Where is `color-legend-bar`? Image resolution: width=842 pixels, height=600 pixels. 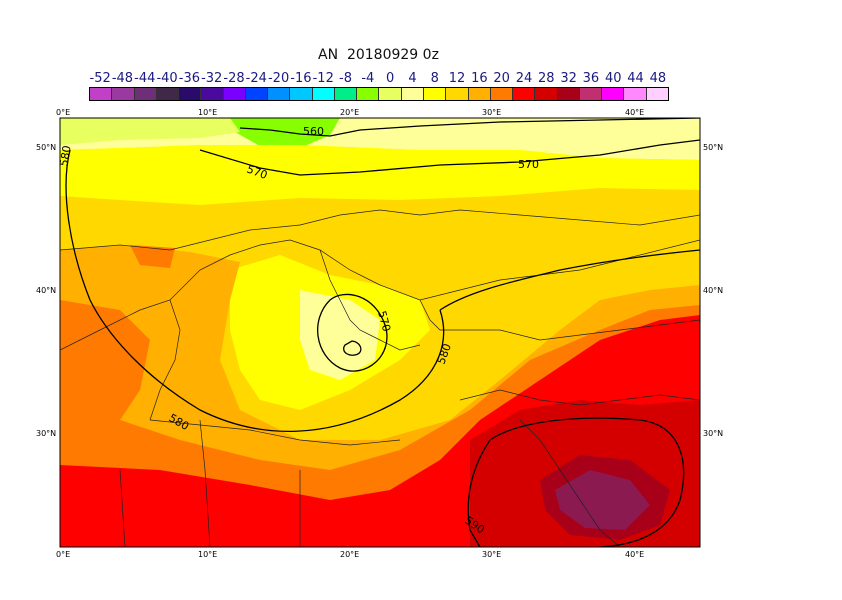 color-legend-bar is located at coordinates (379, 94).